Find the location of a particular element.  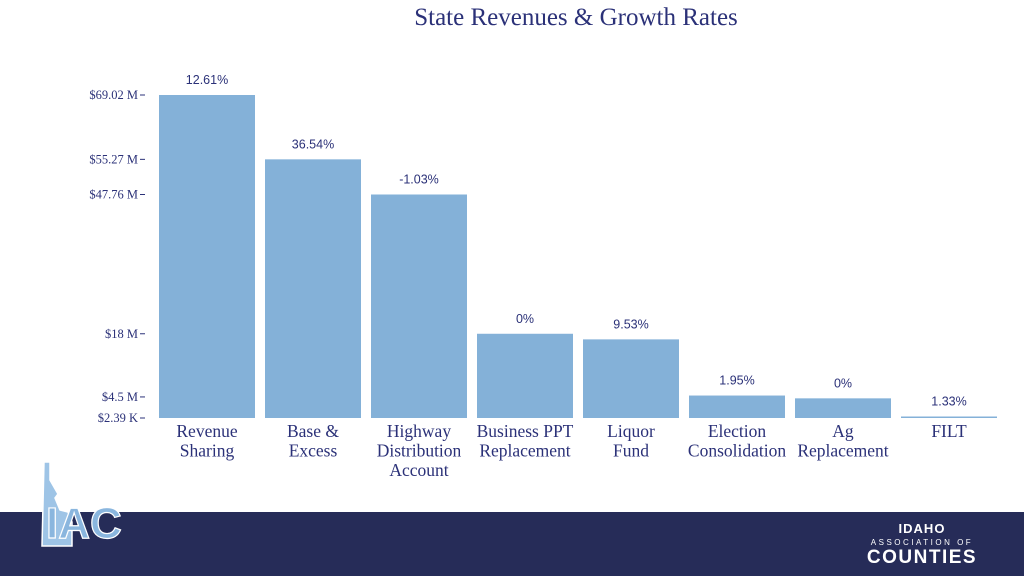

org-name-line3: COUNTIES is located at coordinates (922, 557).